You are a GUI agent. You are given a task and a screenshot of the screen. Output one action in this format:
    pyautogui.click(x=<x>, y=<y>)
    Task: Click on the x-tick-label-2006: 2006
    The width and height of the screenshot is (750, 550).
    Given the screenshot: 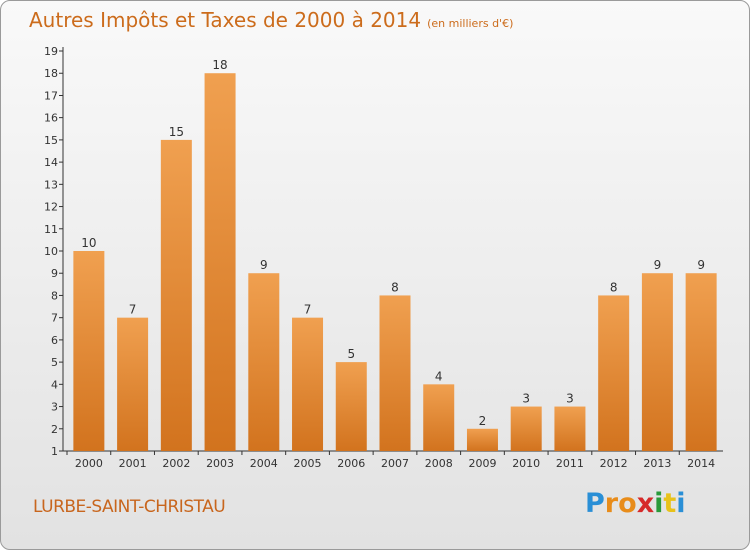 What is the action you would take?
    pyautogui.click(x=351, y=463)
    